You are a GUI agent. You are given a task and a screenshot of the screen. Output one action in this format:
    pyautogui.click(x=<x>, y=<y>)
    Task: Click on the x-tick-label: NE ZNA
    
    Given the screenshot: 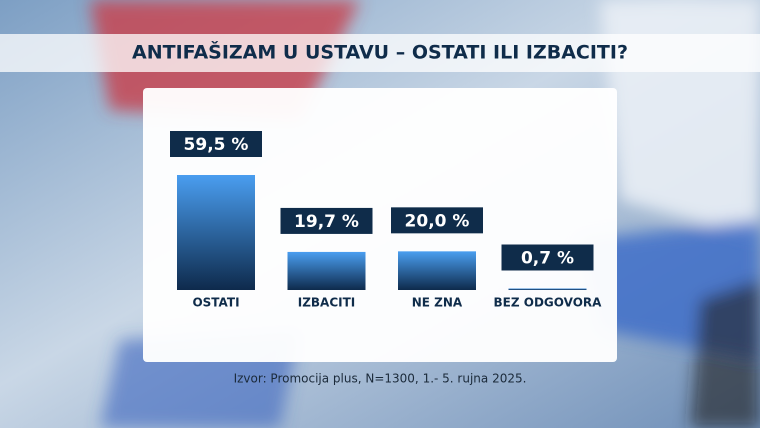 What is the action you would take?
    pyautogui.click(x=437, y=303)
    